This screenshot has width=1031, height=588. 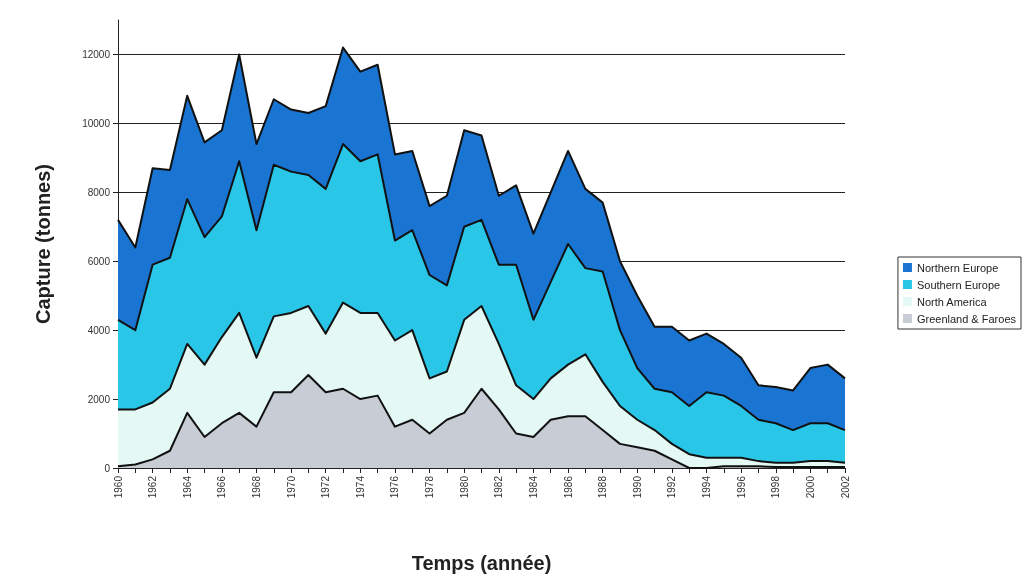 What do you see at coordinates (776, 487) in the screenshot?
I see `x-tick-label: 1998` at bounding box center [776, 487].